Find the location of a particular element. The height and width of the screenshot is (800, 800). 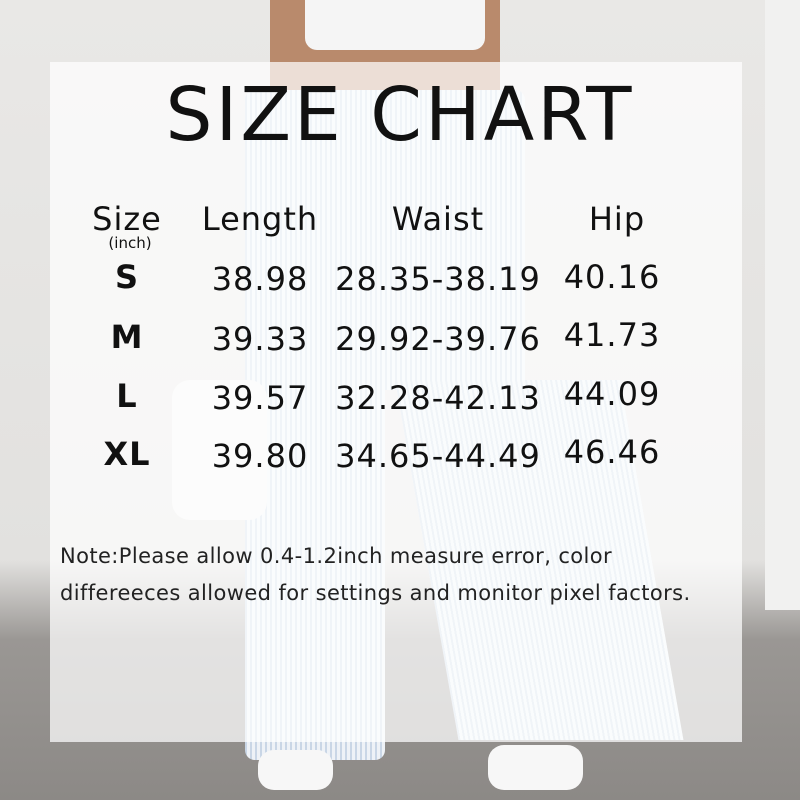

hip-cell: 40.16 is located at coordinates (612, 277).